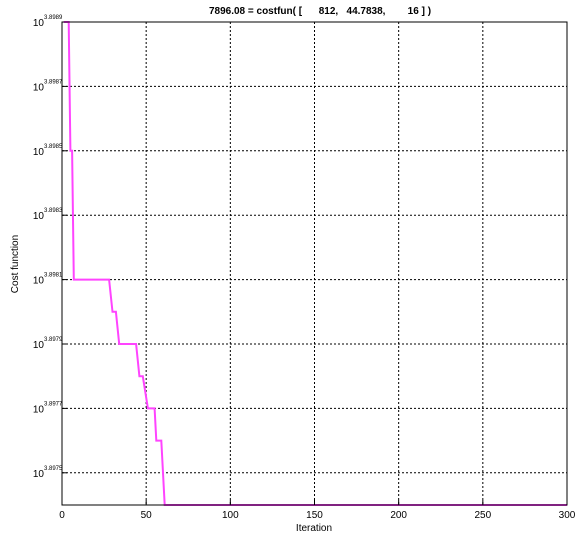  What do you see at coordinates (314, 515) in the screenshot?
I see `x-tick-label: 150` at bounding box center [314, 515].